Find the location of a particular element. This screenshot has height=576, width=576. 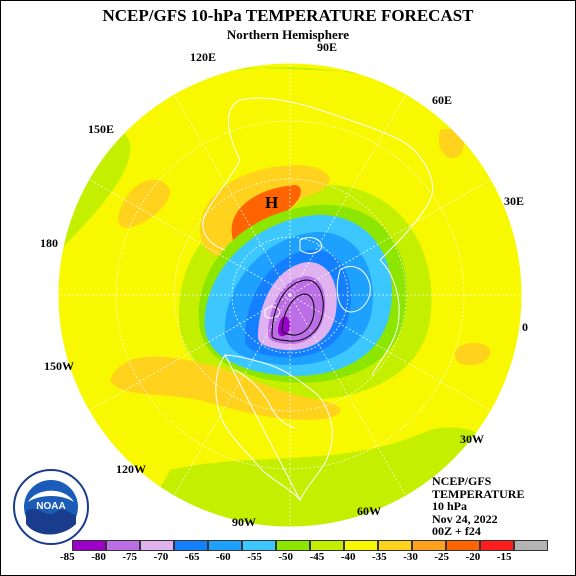

colorbar is located at coordinates (310, 545).